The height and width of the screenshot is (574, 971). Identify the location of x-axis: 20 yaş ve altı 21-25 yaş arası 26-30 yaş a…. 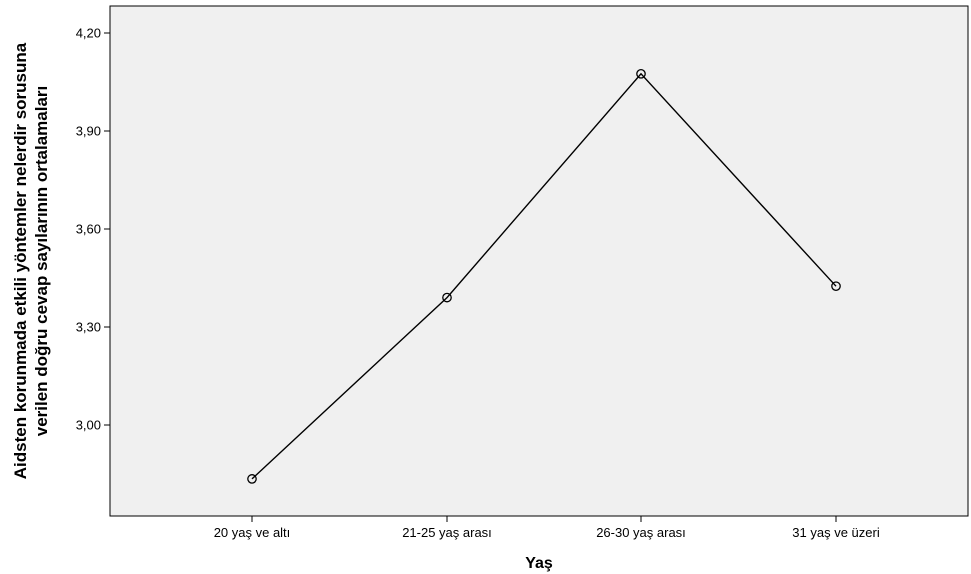
(547, 528).